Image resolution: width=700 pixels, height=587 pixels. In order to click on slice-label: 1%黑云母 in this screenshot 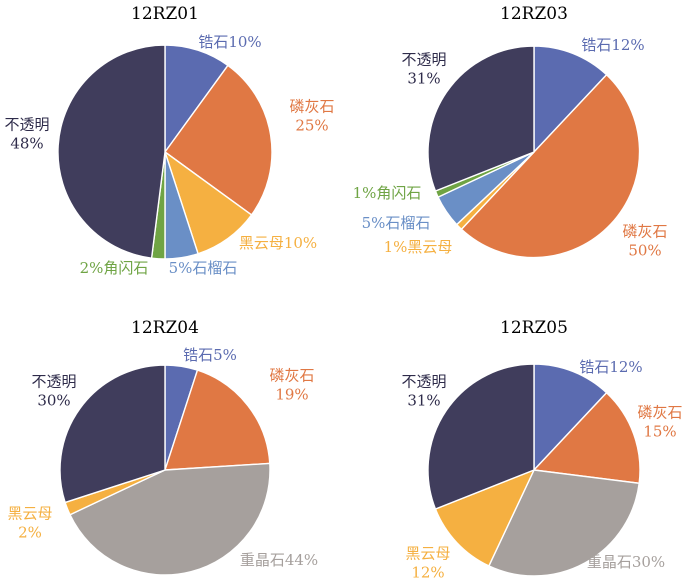, I will do `click(418, 247)`.